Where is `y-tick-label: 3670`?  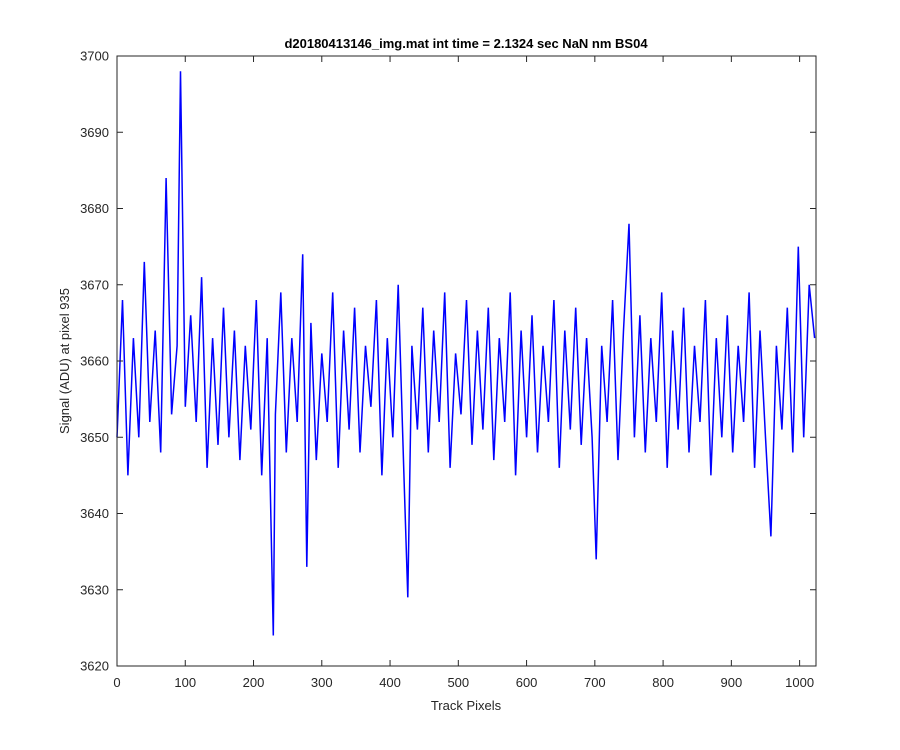
y-tick-label: 3670 is located at coordinates (94, 284).